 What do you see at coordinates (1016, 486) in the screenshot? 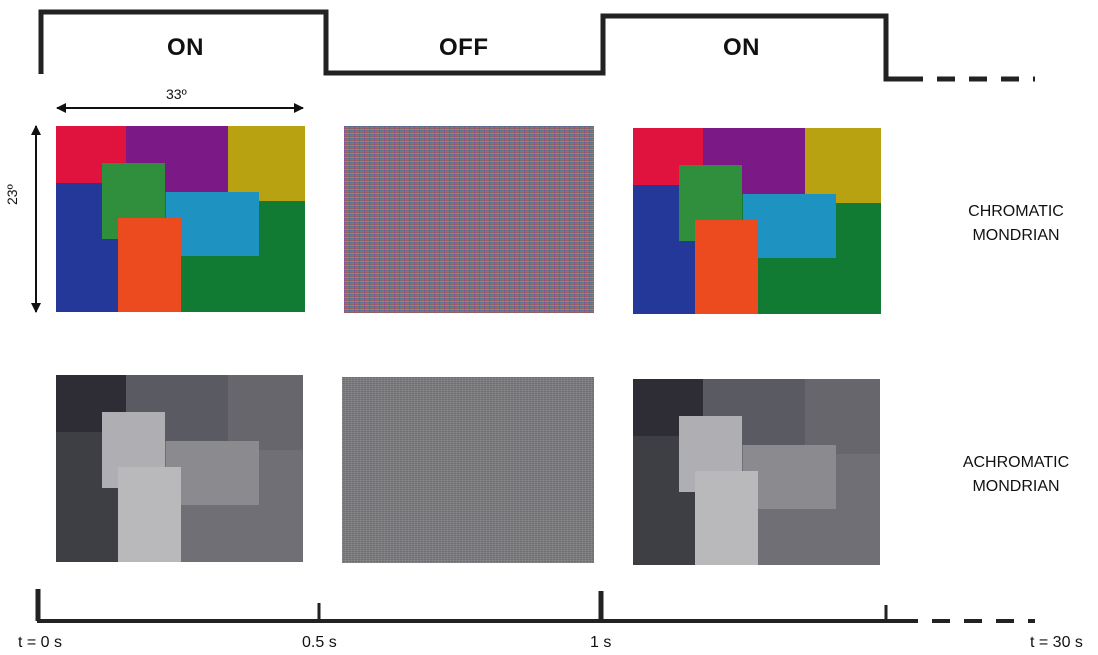
I see `row-label-achromatic-line2: MONDRIAN` at bounding box center [1016, 486].